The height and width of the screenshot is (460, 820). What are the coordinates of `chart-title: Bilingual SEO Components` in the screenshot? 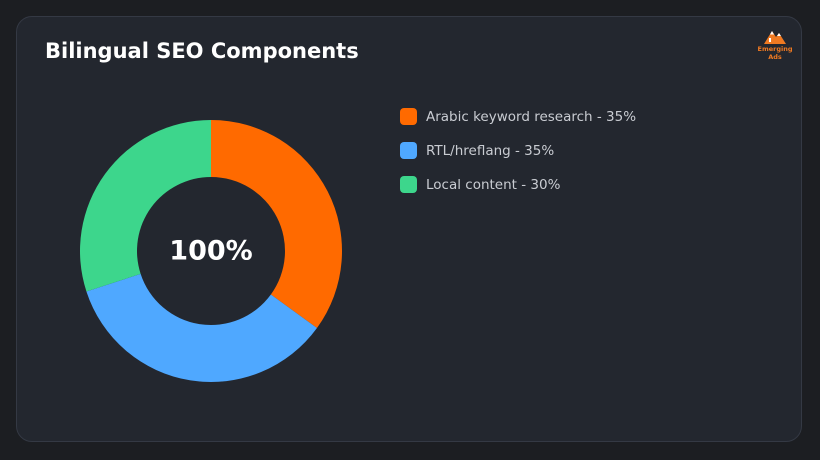 It's located at (202, 51).